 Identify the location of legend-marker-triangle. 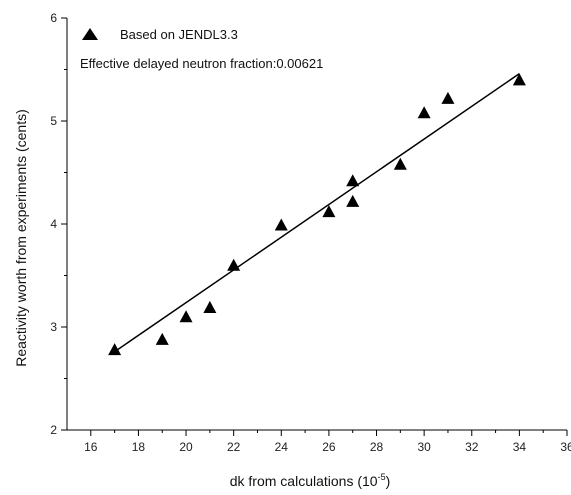
(90, 34).